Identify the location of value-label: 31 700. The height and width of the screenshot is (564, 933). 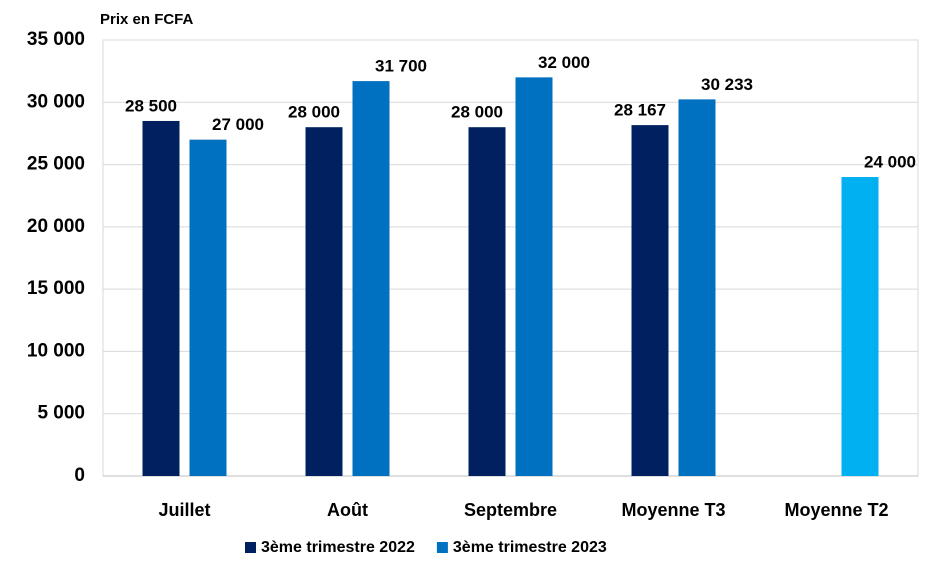
(401, 66).